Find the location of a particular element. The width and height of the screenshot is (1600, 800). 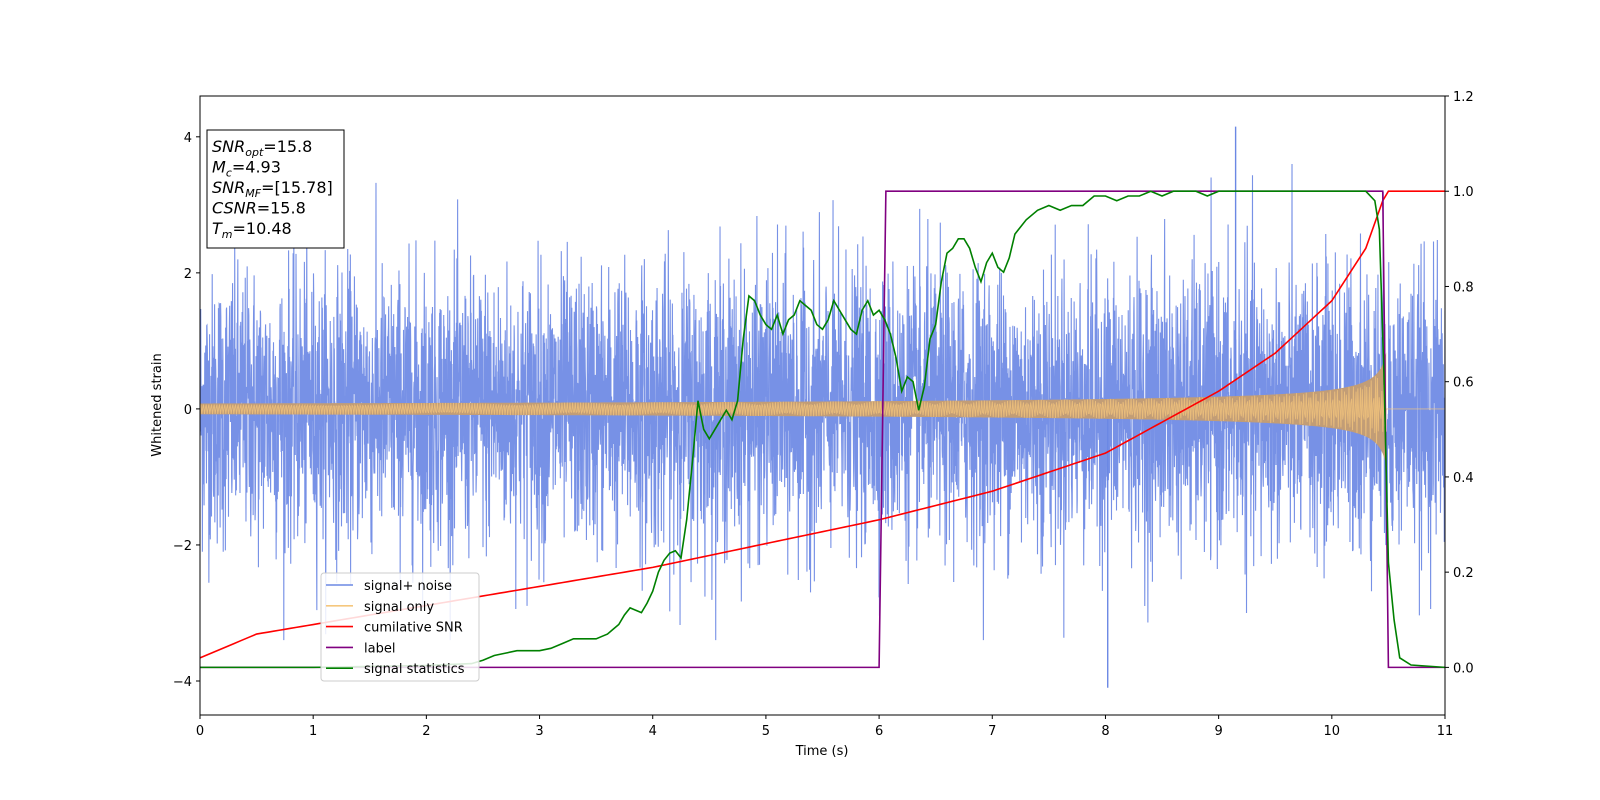

y-tick-label: 0 is located at coordinates (188, 410).